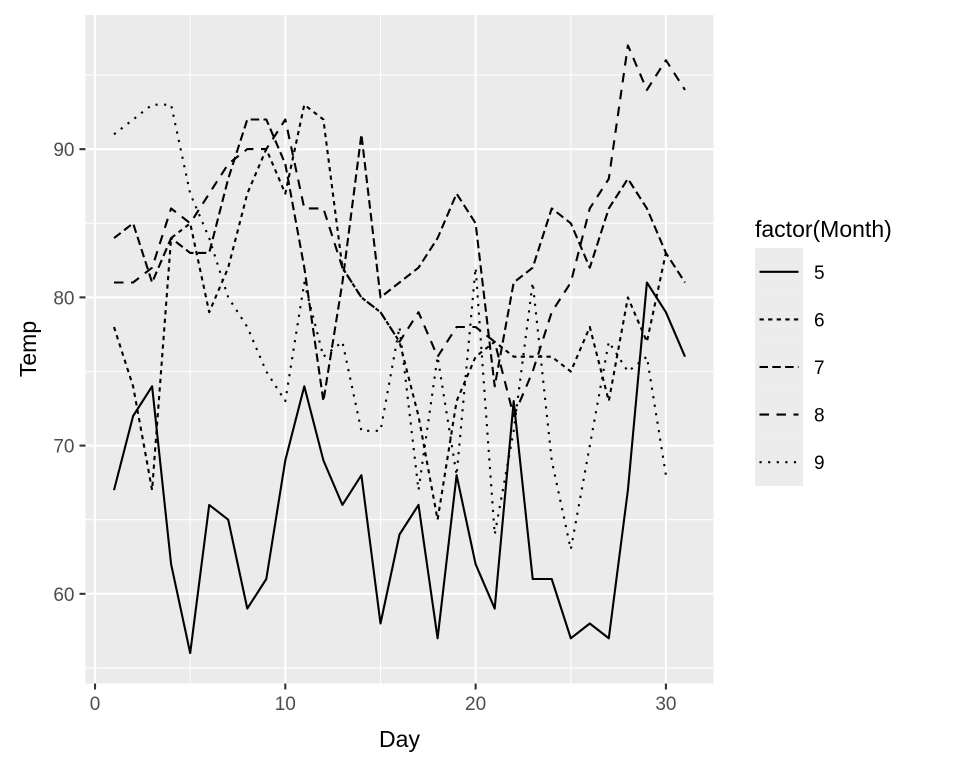  I want to click on x-axis-title: Day, so click(399, 739).